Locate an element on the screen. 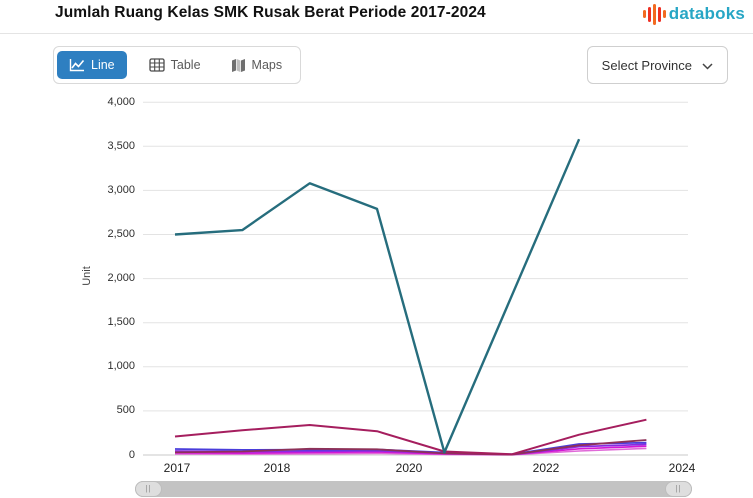  line-view-button: Line is located at coordinates (92, 65).